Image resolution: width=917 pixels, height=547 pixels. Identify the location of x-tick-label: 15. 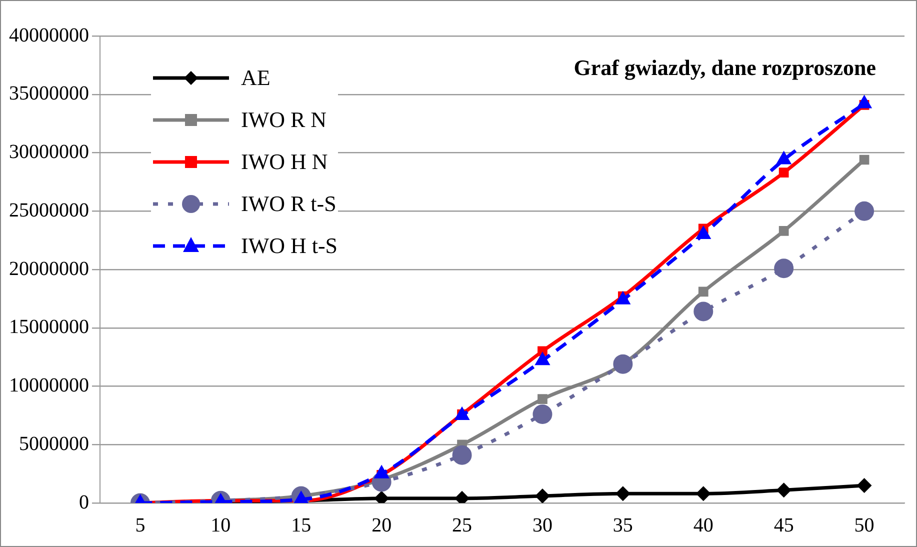
(301, 525).